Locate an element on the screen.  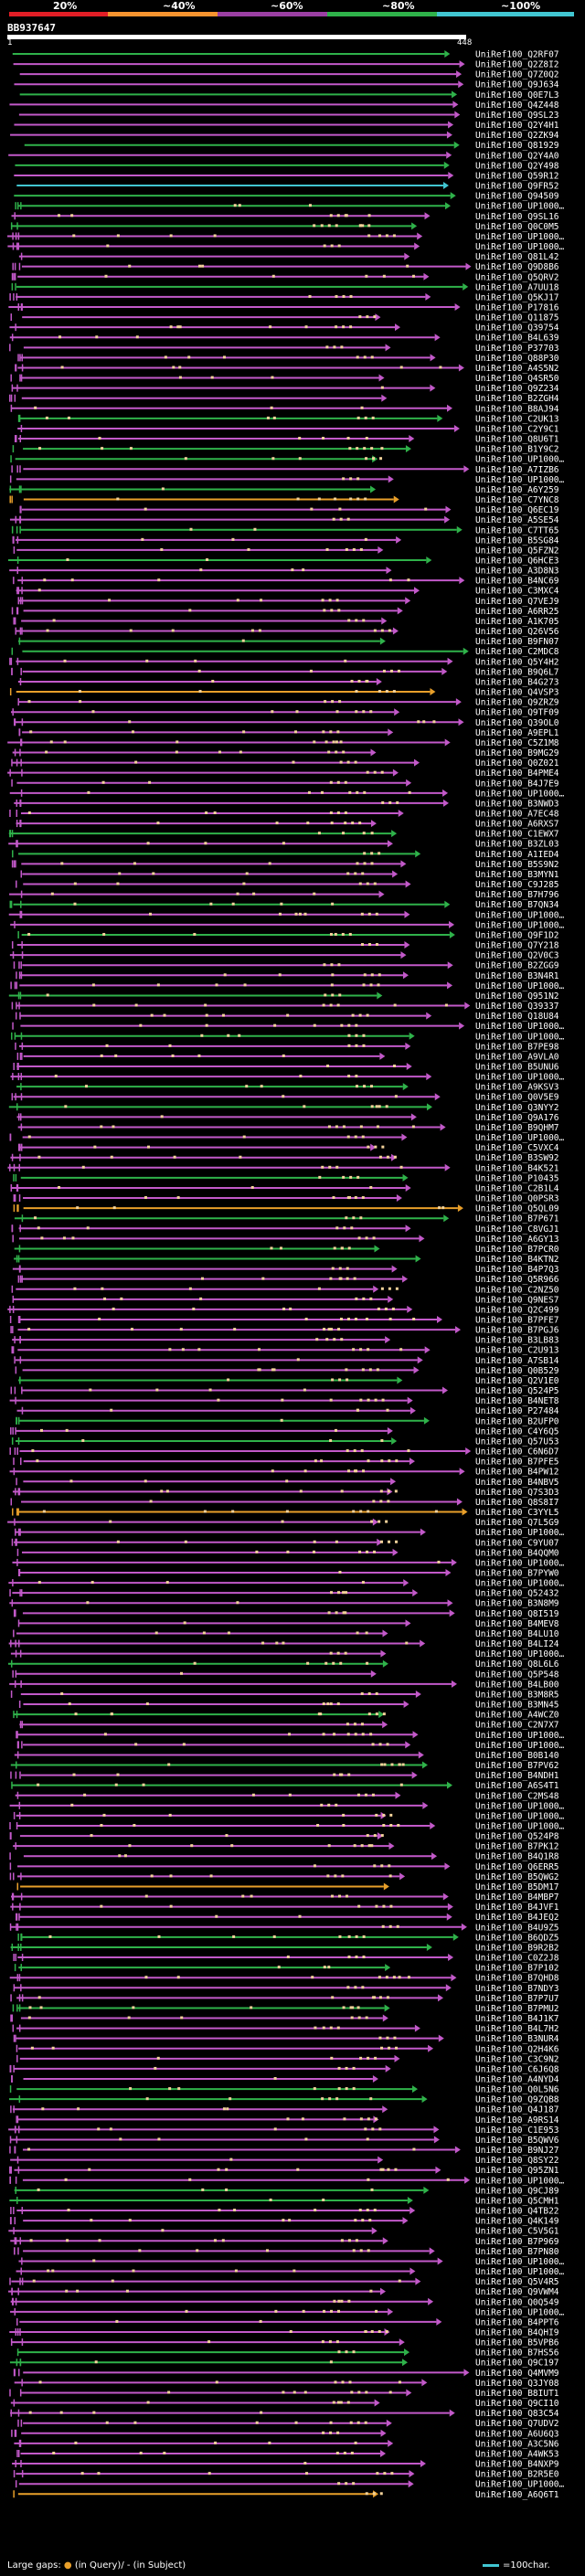
hit-label: UniRef100_B7PV62 is located at coordinates (517, 1766).